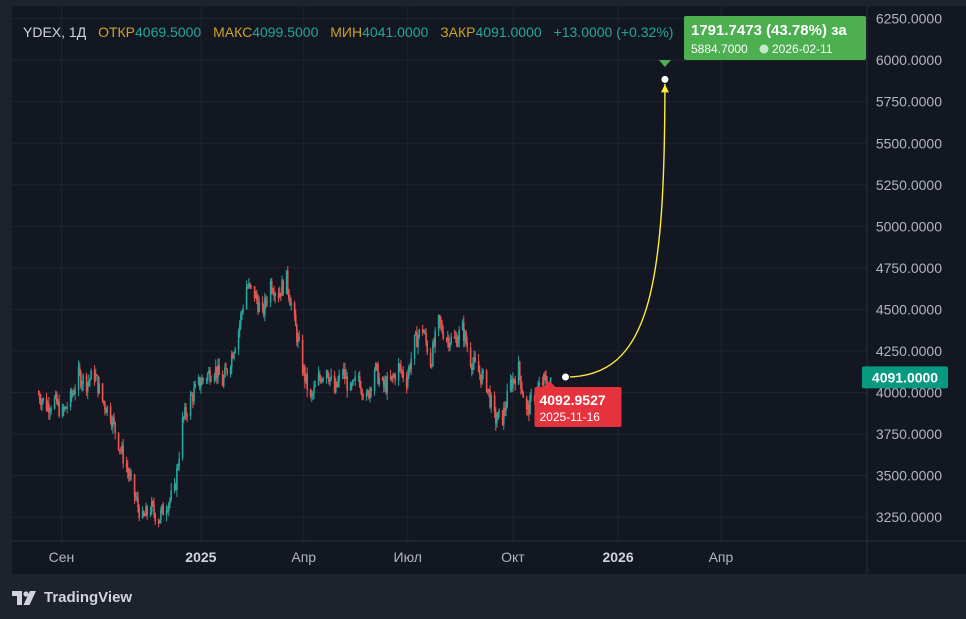 Image resolution: width=966 pixels, height=619 pixels. What do you see at coordinates (909, 226) in the screenshot?
I see `y-tick-label: 5000.0000` at bounding box center [909, 226].